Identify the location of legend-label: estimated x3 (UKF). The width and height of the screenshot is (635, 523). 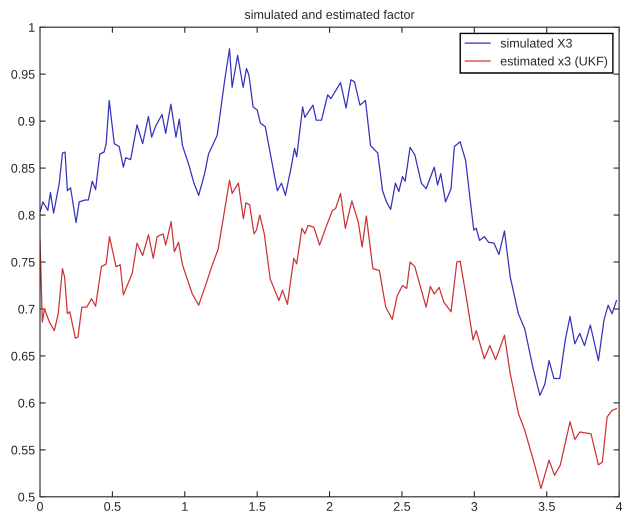
(554, 62).